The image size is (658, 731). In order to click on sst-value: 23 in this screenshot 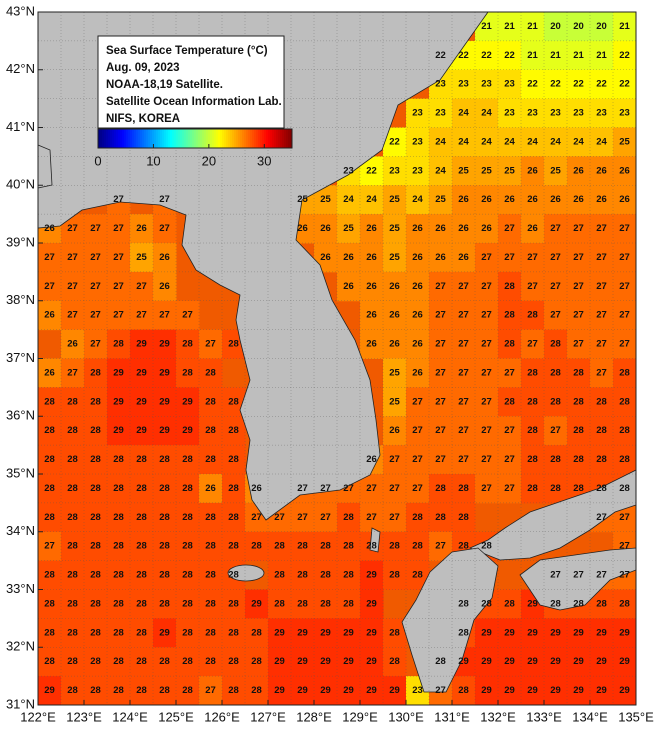, I will do `click(555, 113)`.